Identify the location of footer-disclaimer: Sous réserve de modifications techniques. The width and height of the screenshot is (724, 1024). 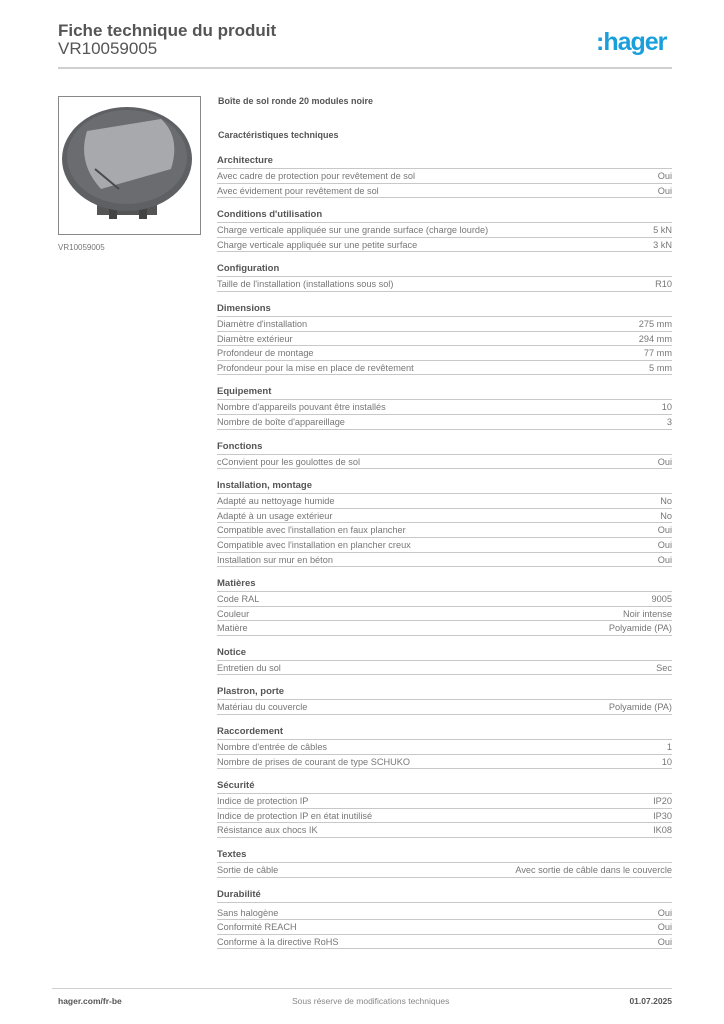
(371, 1001).